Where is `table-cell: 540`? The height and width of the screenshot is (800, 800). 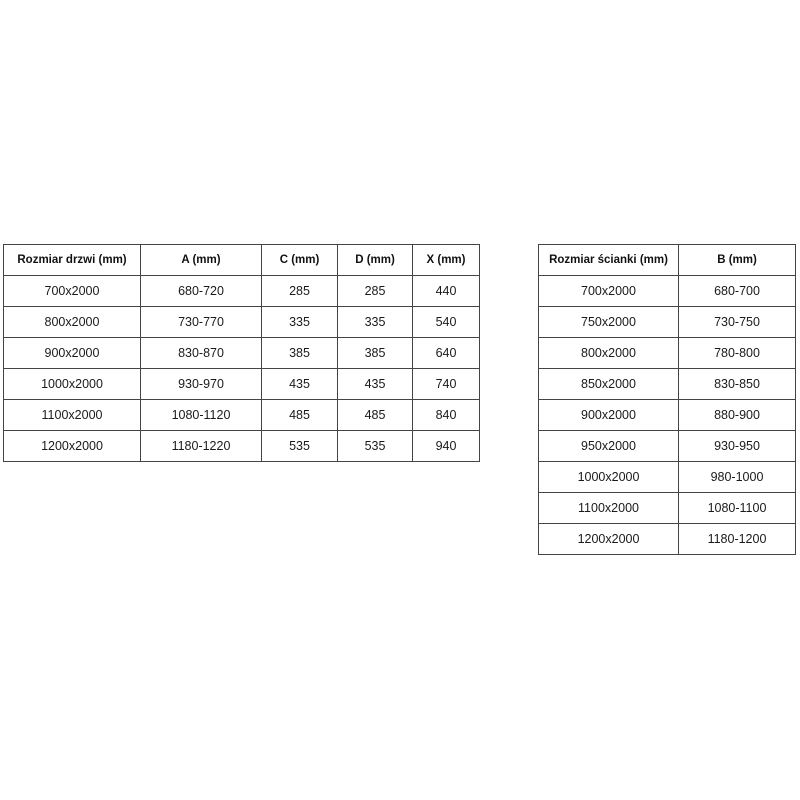 table-cell: 540 is located at coordinates (446, 322).